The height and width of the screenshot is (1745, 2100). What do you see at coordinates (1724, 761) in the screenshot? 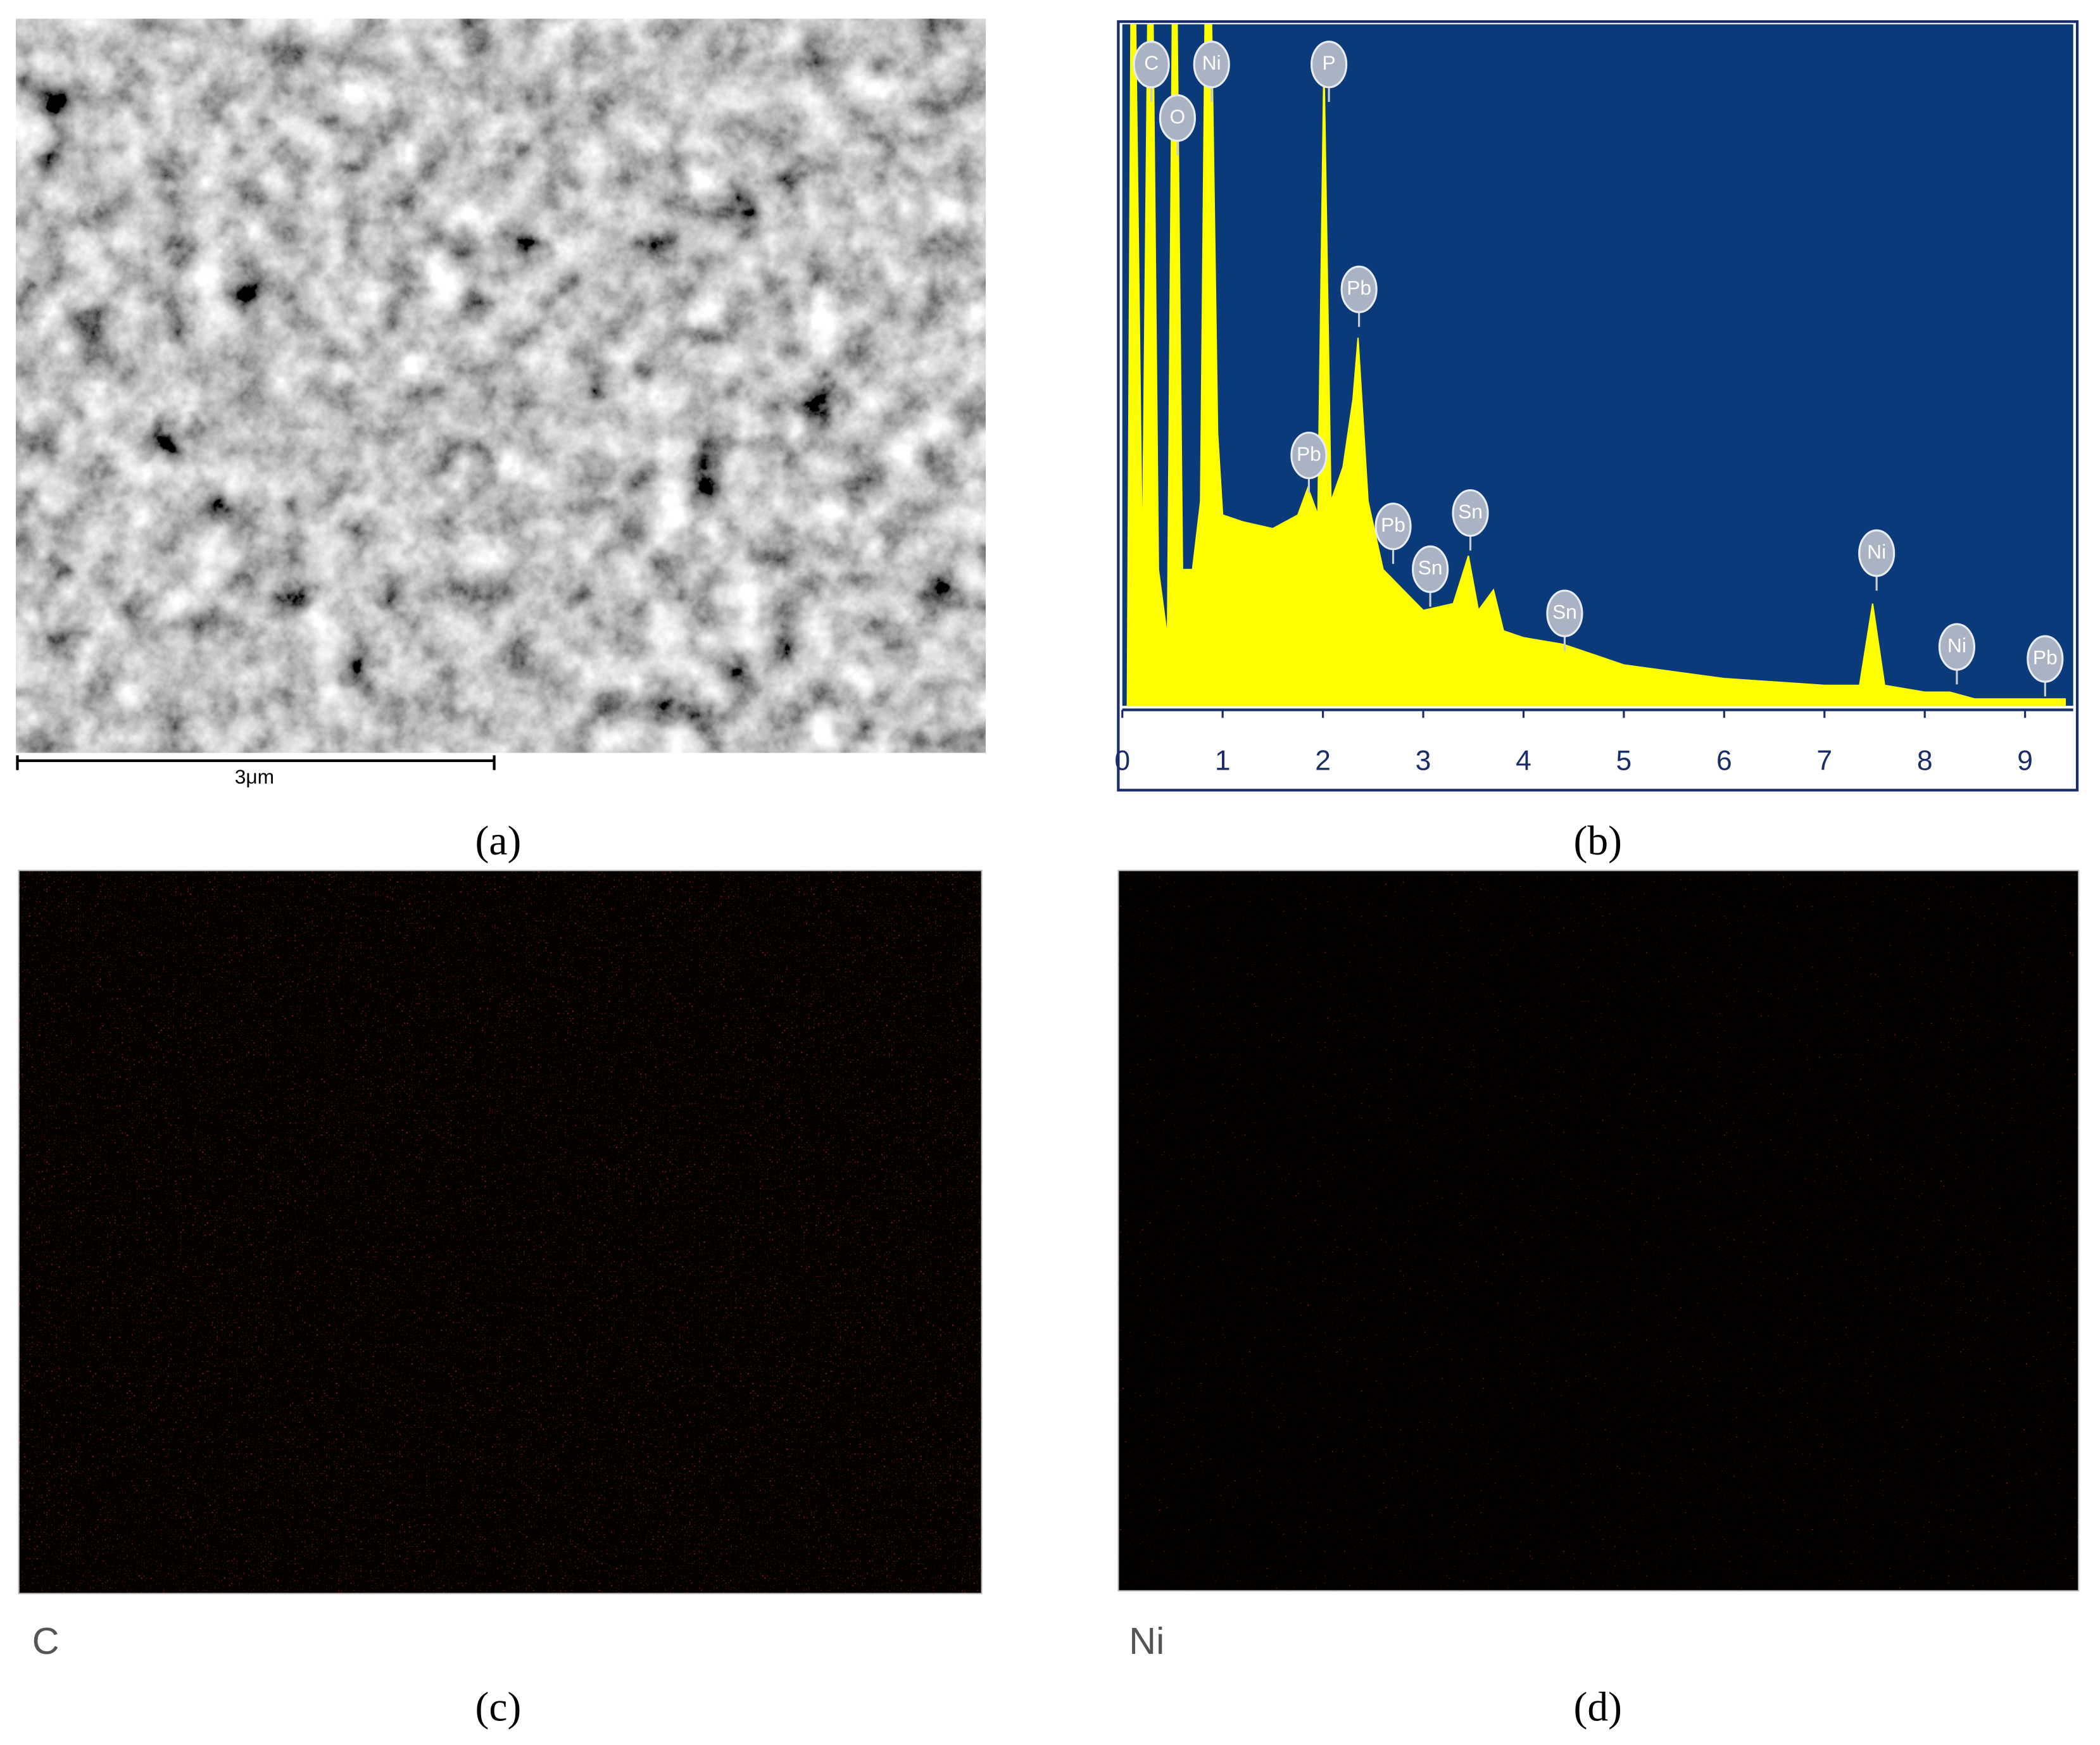
I see `x-tick-label: 6` at bounding box center [1724, 761].